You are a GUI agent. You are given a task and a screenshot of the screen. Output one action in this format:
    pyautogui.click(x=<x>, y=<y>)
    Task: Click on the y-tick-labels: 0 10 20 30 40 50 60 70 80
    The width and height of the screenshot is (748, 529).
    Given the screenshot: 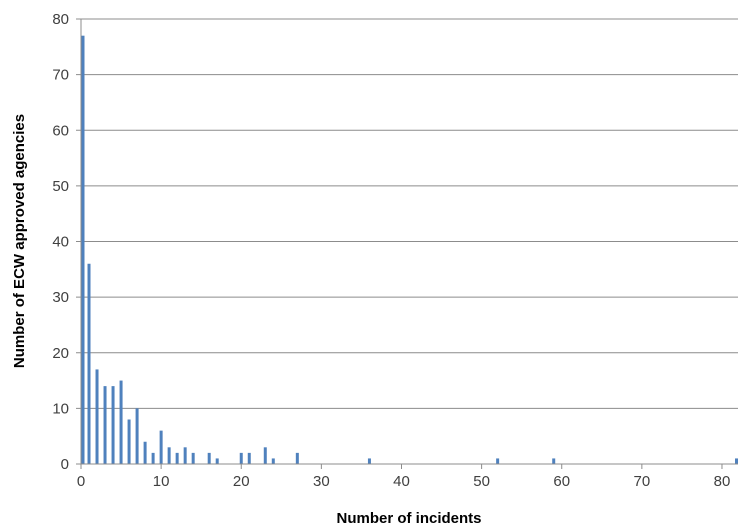 What is the action you would take?
    pyautogui.click(x=60, y=242)
    